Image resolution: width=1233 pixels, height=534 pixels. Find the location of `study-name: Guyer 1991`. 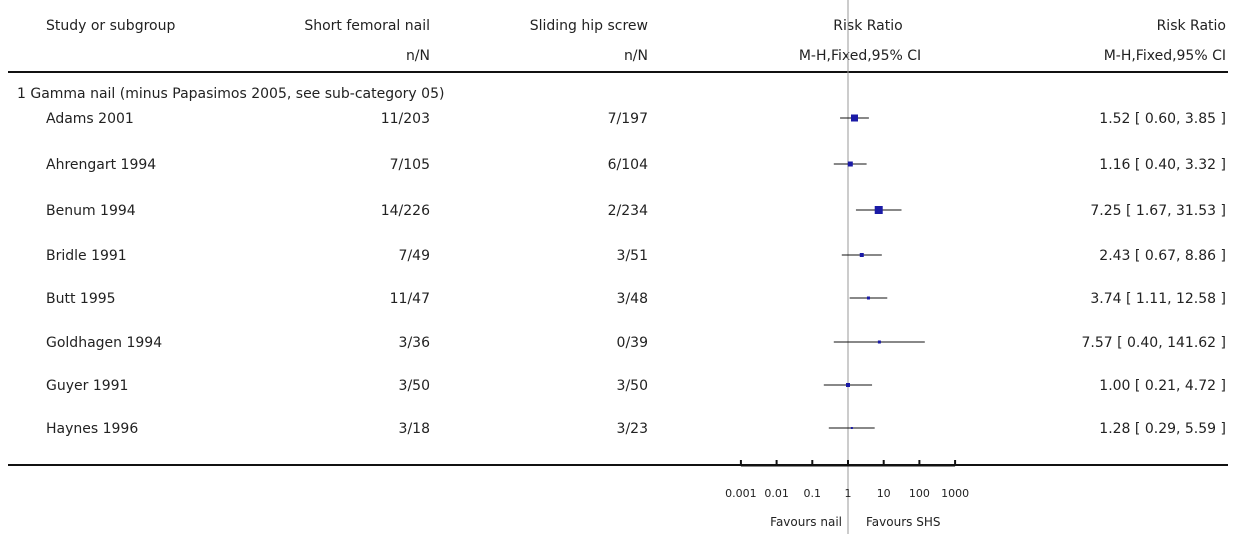

study-name: Guyer 1991 is located at coordinates (87, 386).